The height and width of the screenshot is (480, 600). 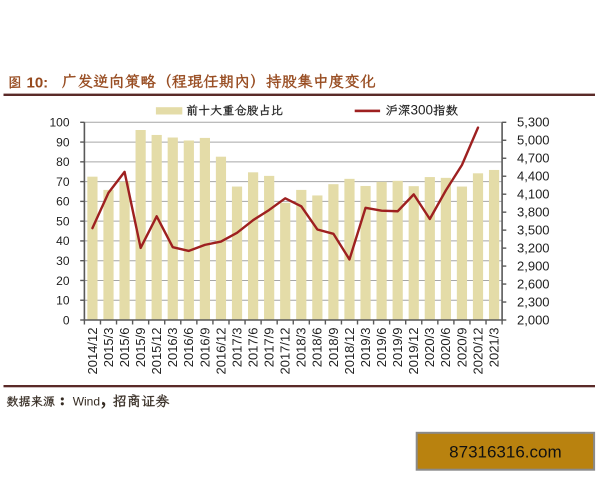 What do you see at coordinates (533, 283) in the screenshot?
I see `svg-text: 2,600` at bounding box center [533, 283].